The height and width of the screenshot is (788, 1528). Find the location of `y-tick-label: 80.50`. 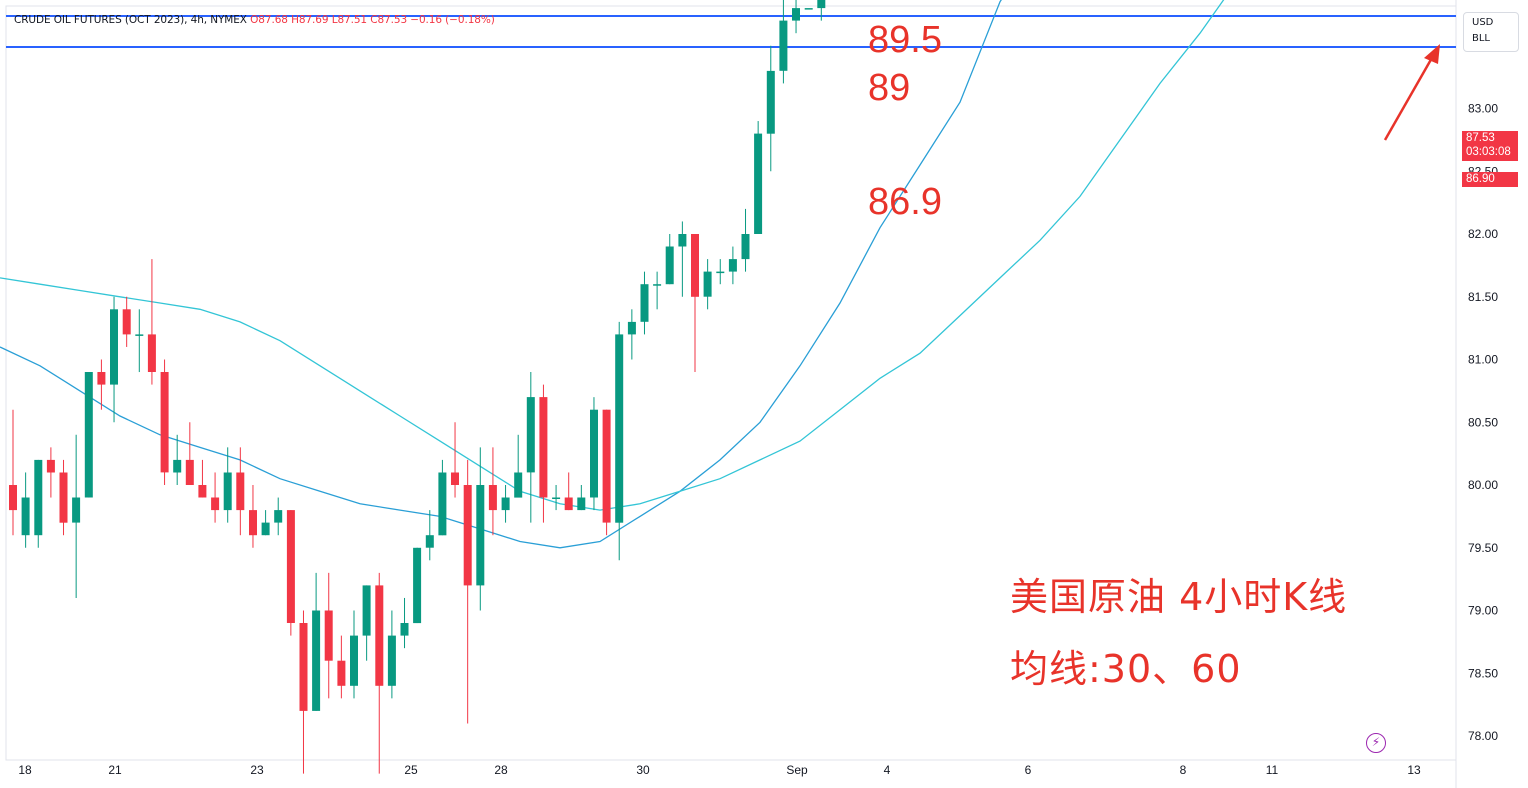

y-tick-label: 80.50 is located at coordinates (1483, 422).